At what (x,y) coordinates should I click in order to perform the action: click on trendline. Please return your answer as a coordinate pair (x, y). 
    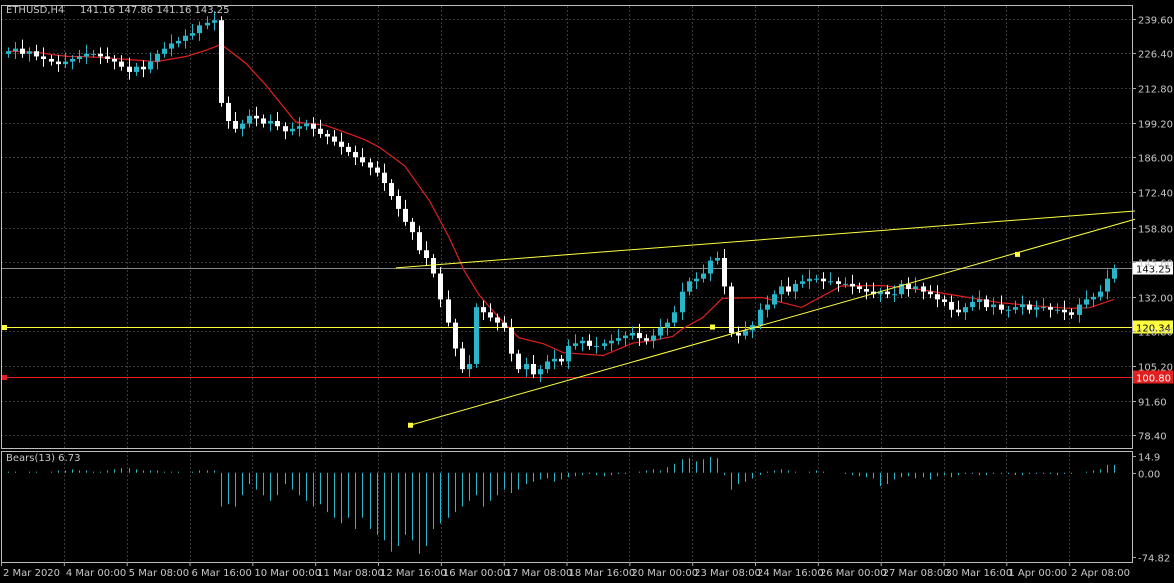
    Looking at the image, I should click on (765, 239).